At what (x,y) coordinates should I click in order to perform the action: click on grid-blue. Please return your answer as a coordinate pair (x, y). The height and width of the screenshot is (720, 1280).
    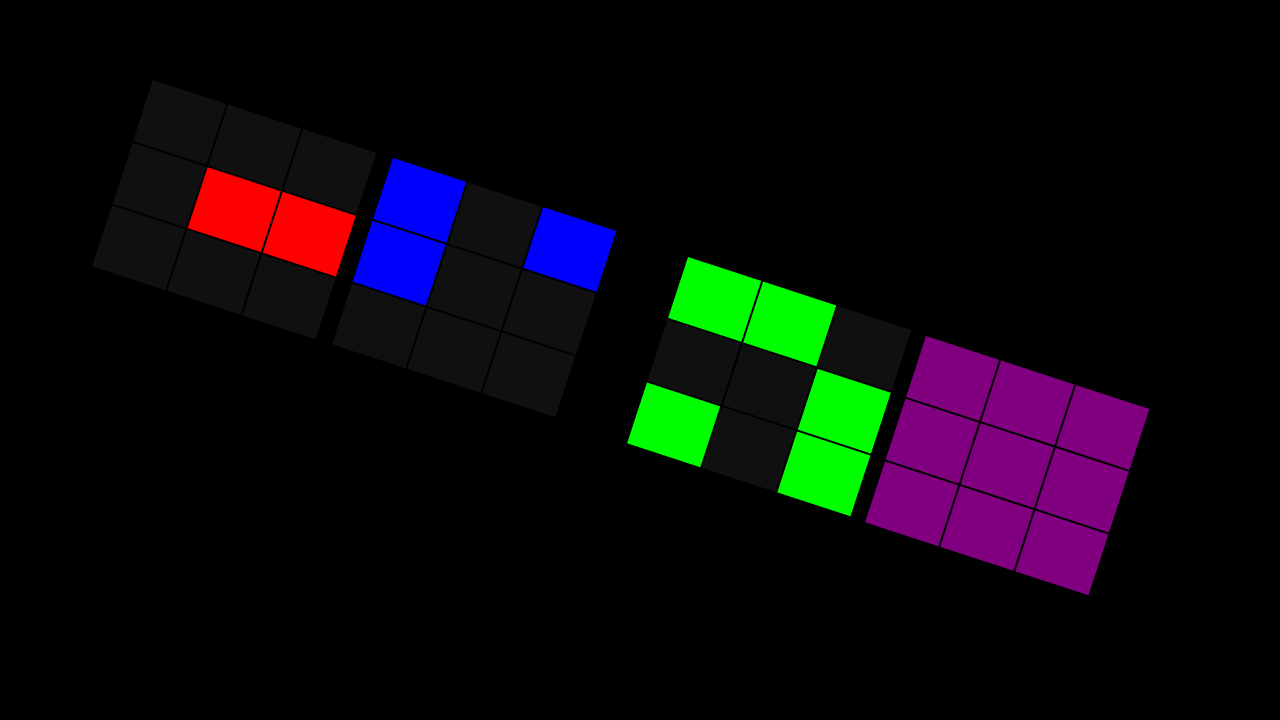
    Looking at the image, I should click on (474, 288).